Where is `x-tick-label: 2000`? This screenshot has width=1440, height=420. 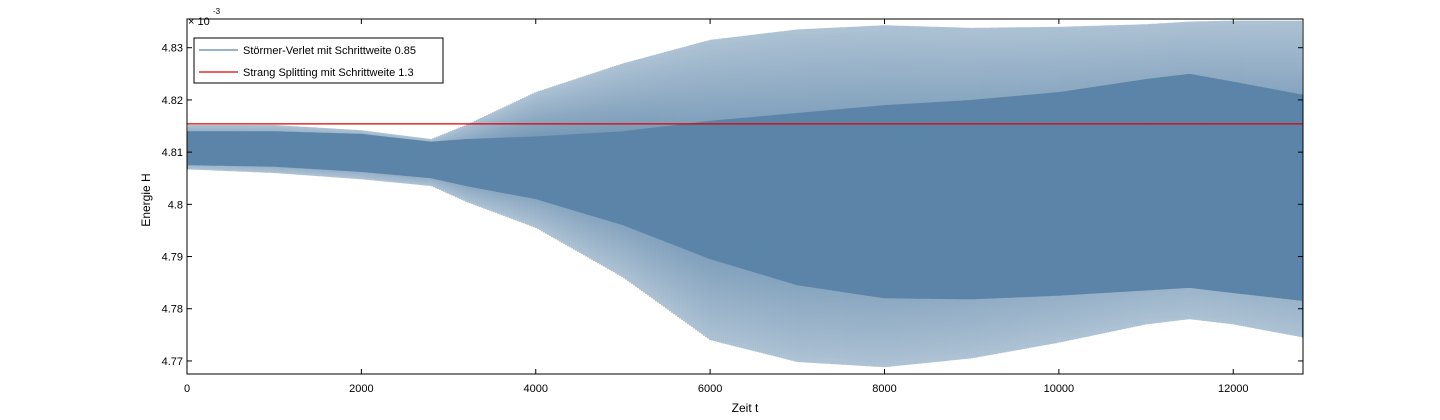
x-tick-label: 2000 is located at coordinates (361, 389).